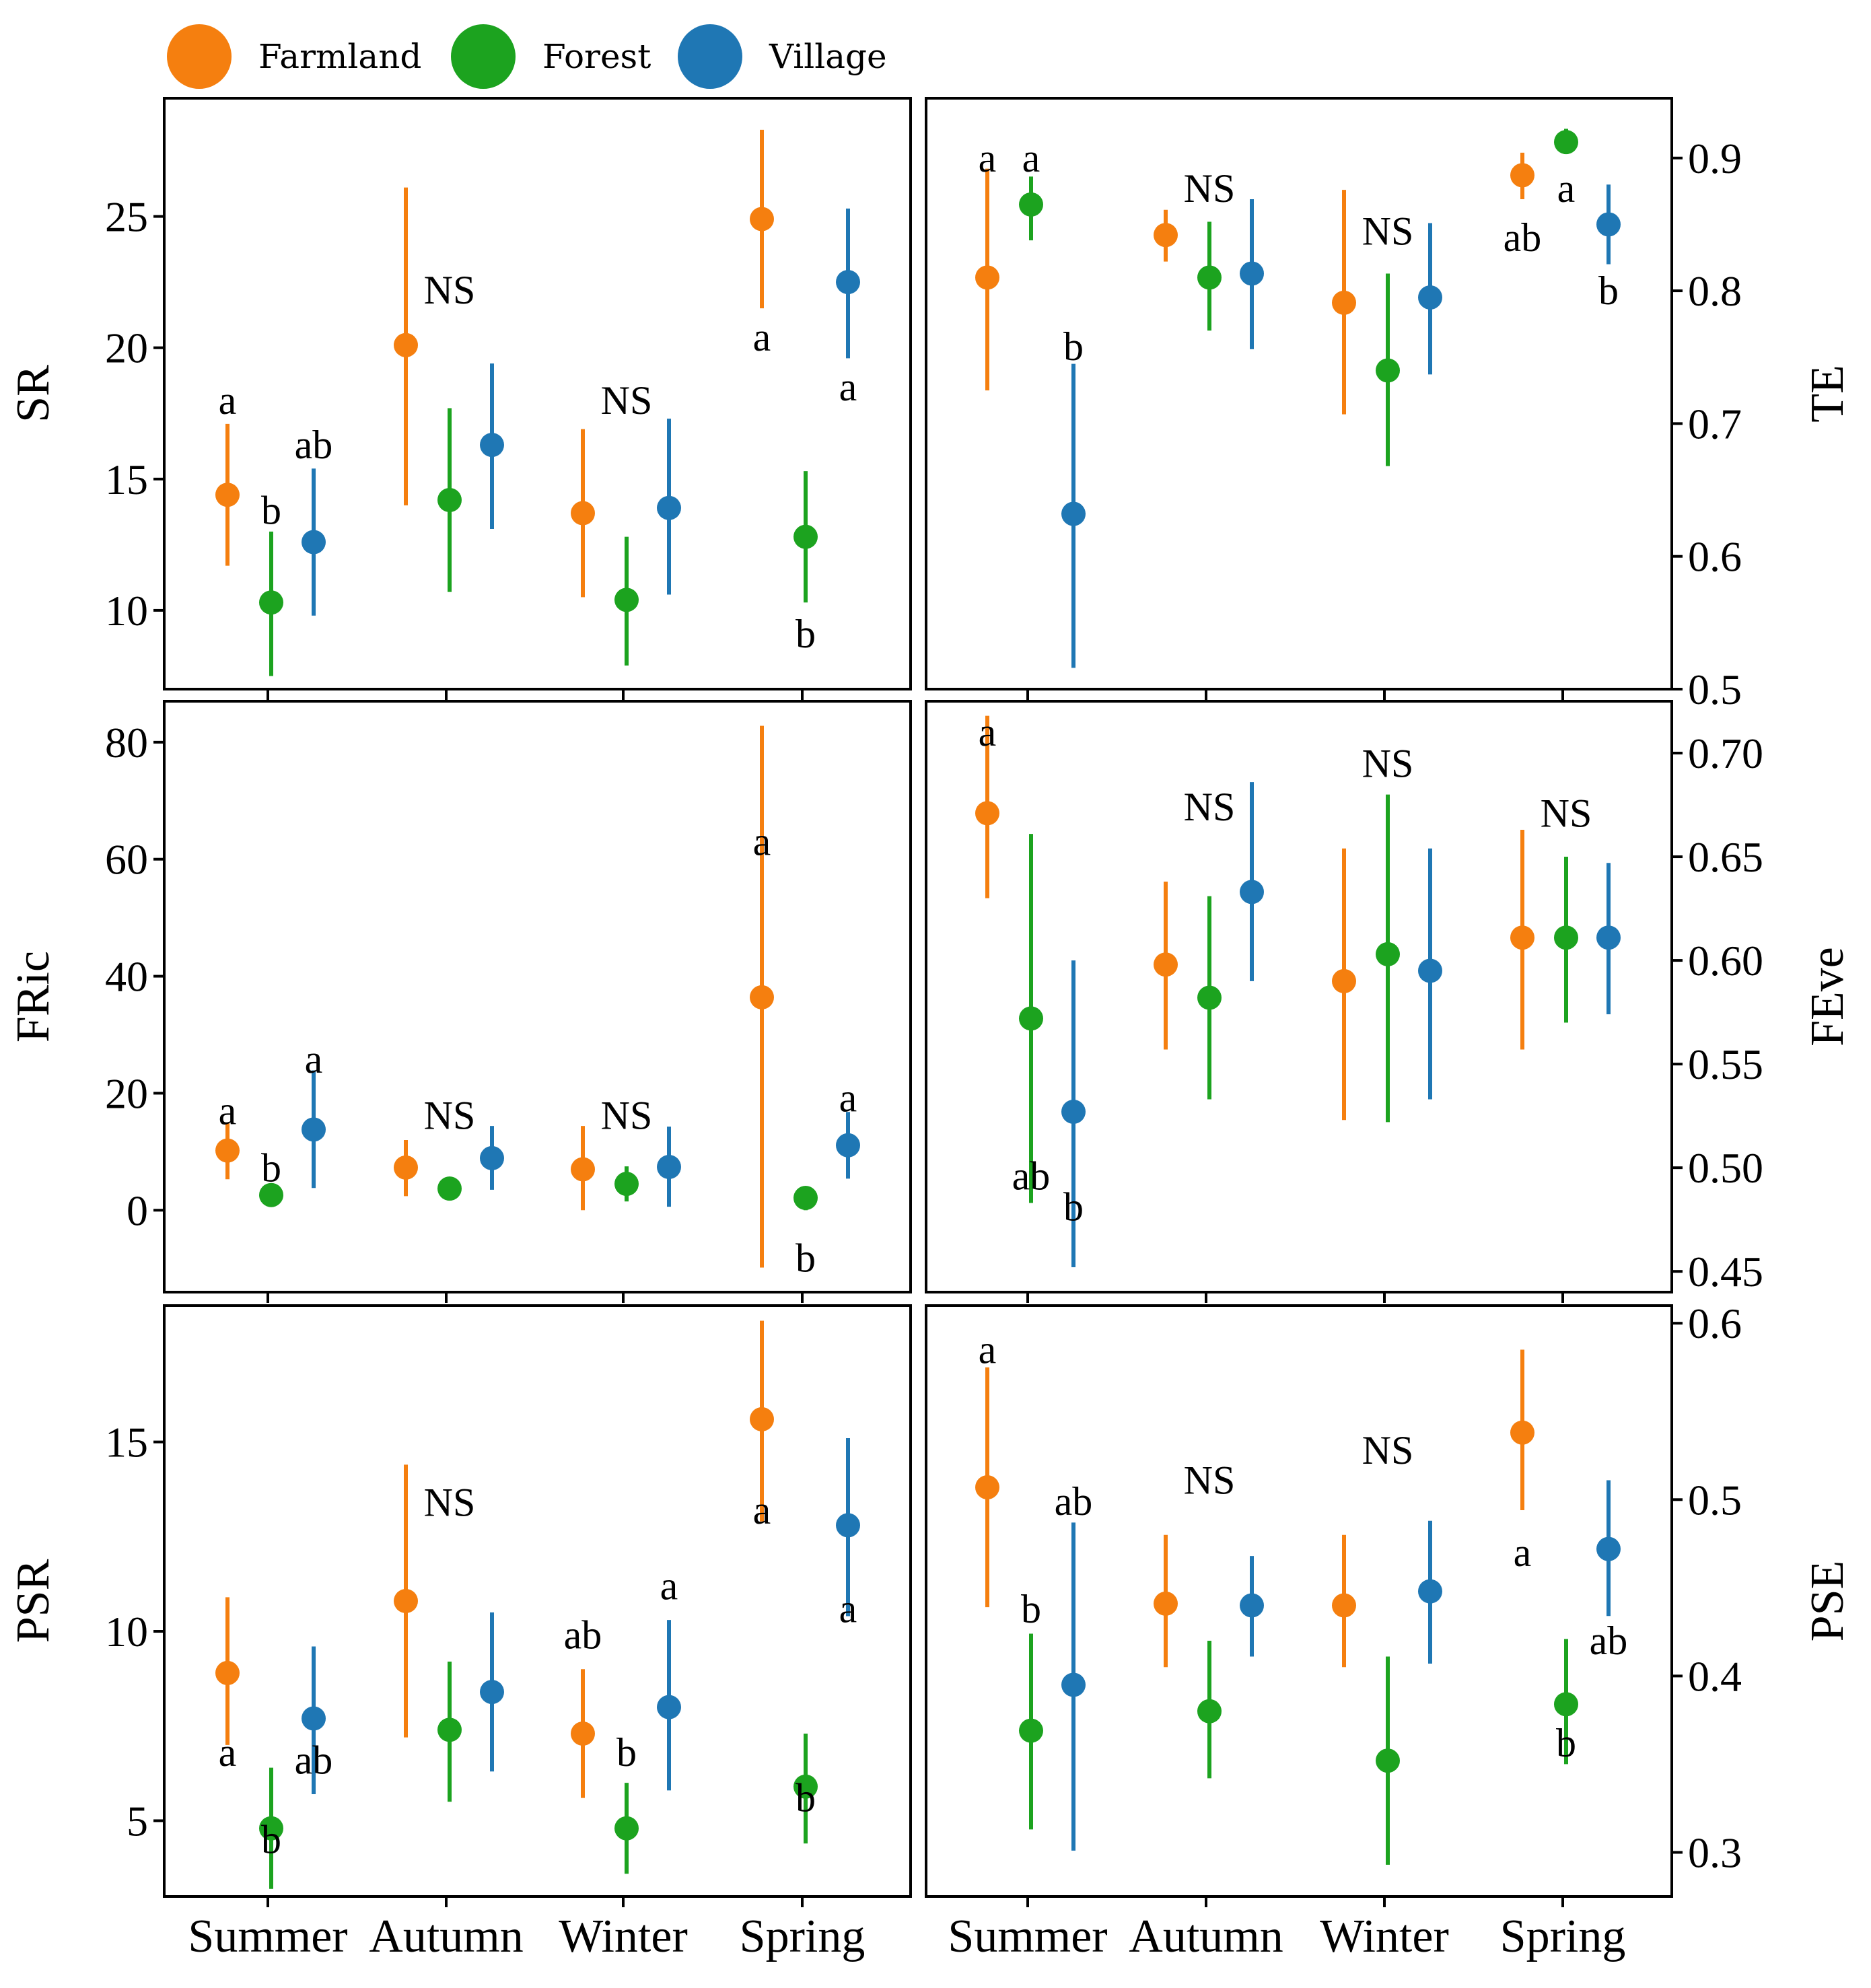 The height and width of the screenshot is (1988, 1871). I want to click on y-tick-label-fric: 80, so click(126, 743).